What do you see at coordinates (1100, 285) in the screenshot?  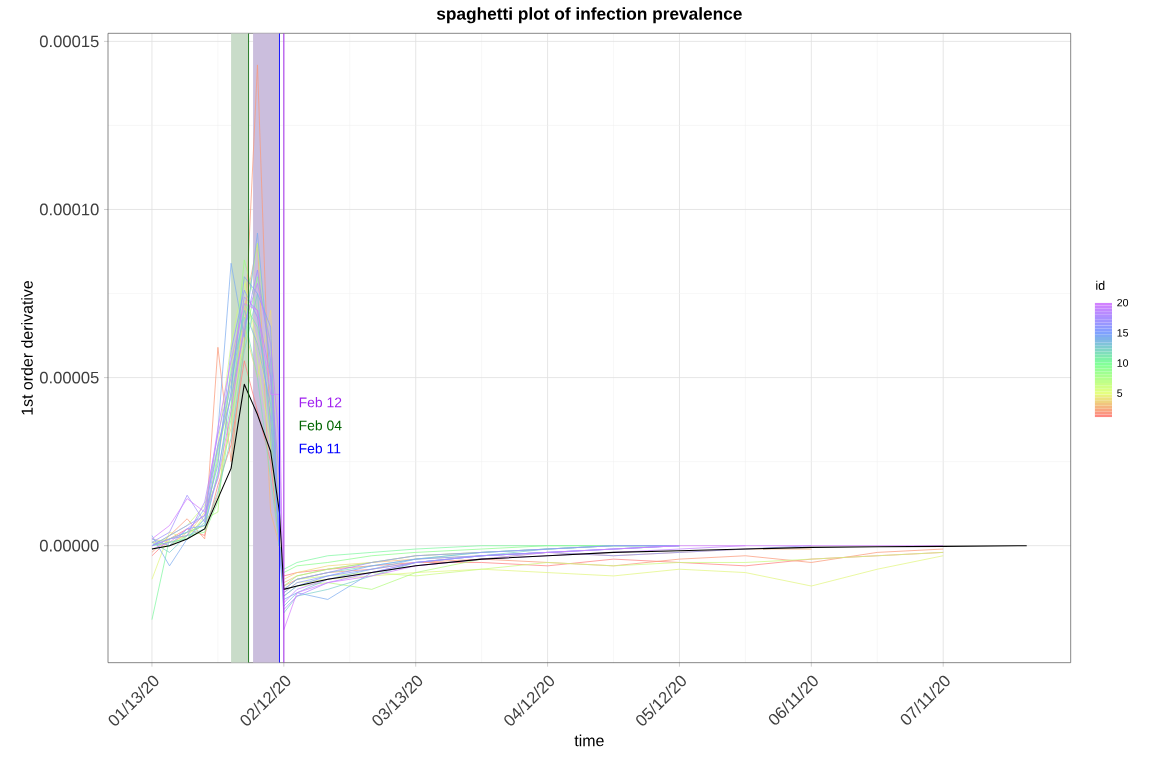 I see `color-bar-title: id` at bounding box center [1100, 285].